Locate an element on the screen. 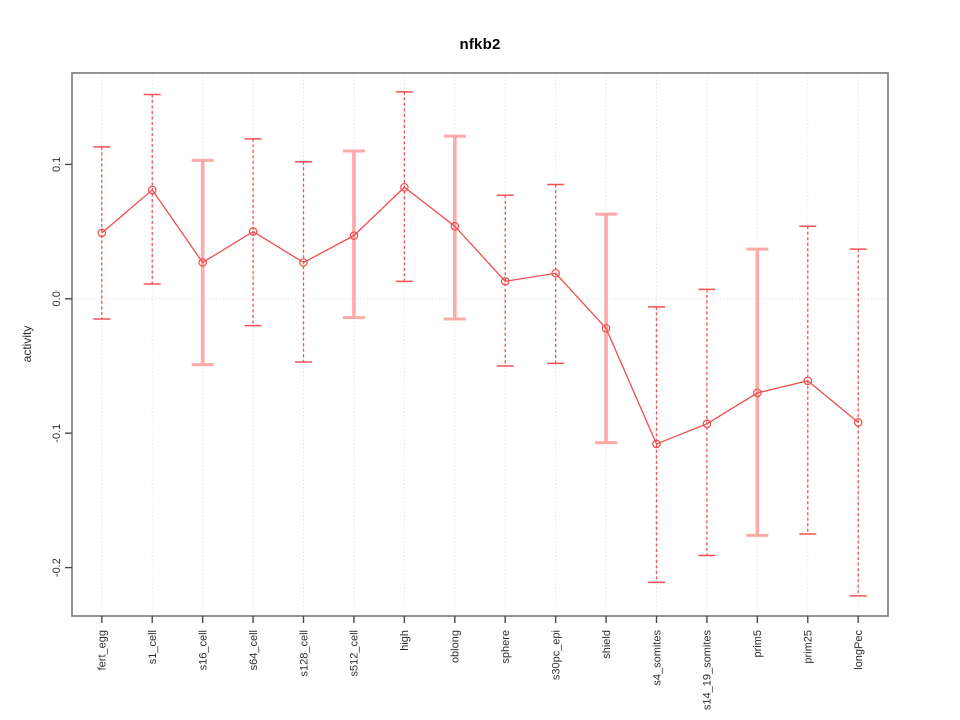 This screenshot has width=960, height=720. chart-title: nfkb2 is located at coordinates (480, 44).